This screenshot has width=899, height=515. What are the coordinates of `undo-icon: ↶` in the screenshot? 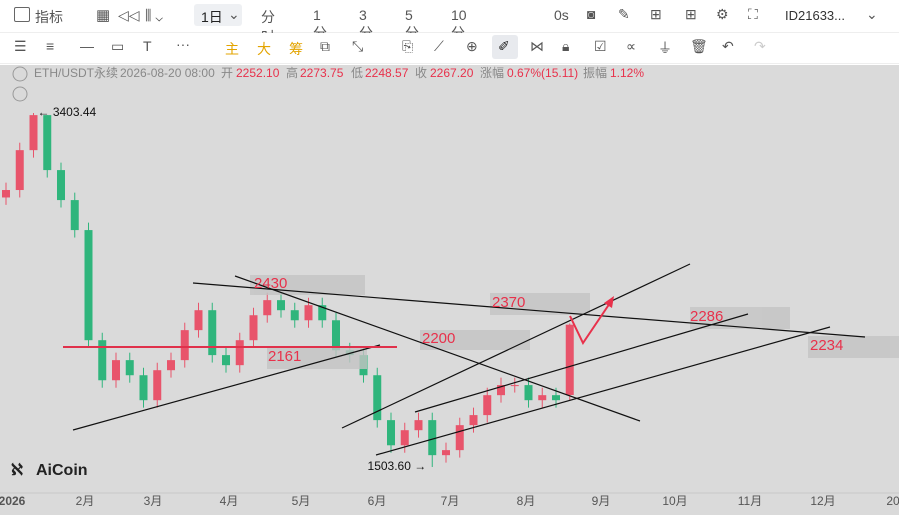 It's located at (728, 46).